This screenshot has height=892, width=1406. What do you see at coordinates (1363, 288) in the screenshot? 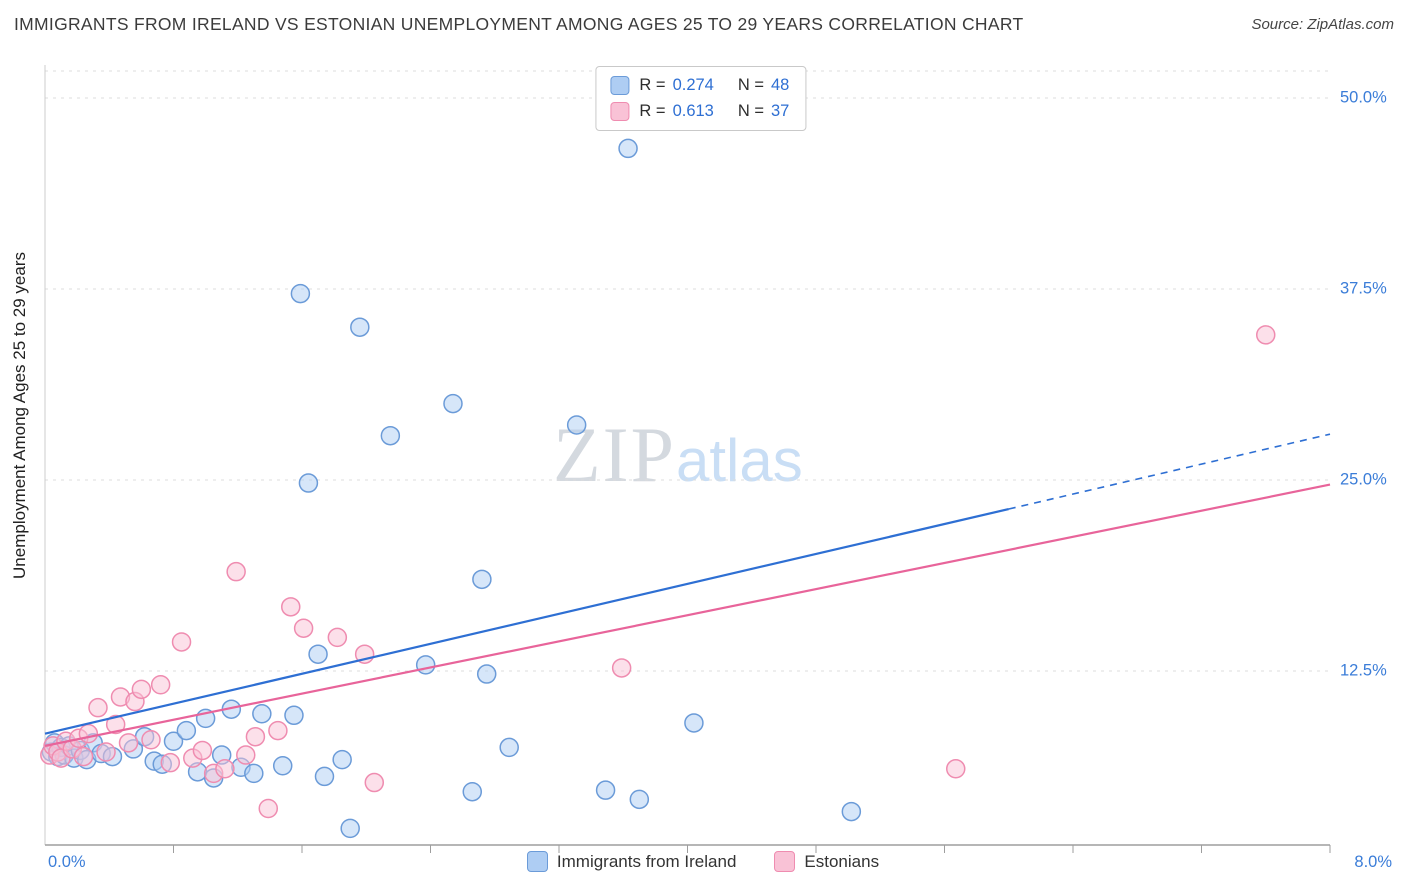
I see `y-tick-37-5: 37.5%` at bounding box center [1363, 288].